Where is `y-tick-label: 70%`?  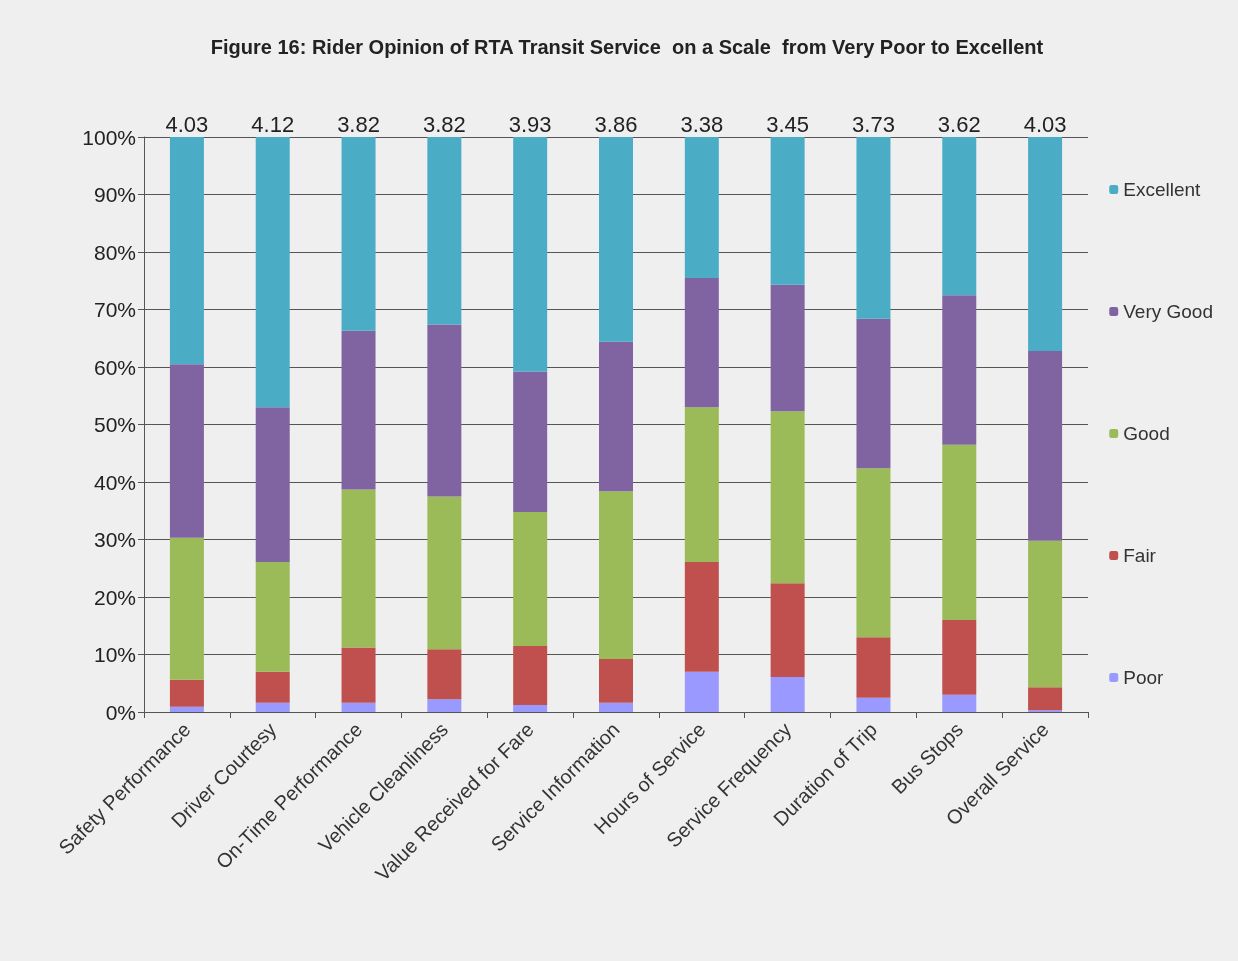 y-tick-label: 70% is located at coordinates (114, 309).